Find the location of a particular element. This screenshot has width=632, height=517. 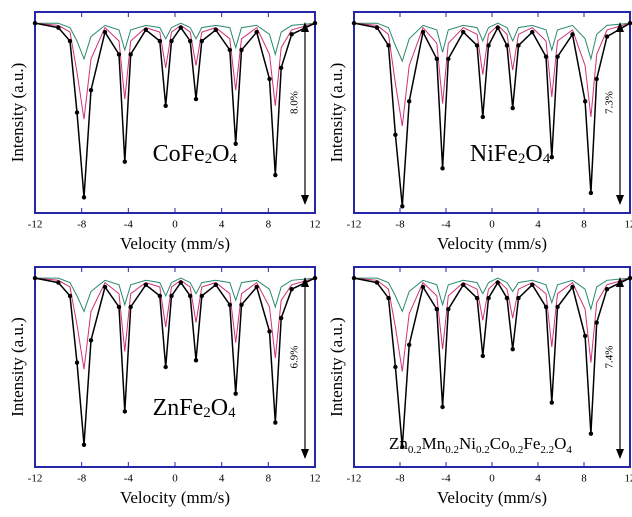

compound-label: Zn0.2Mn0.2Ni0.2Co0.2Fe2.2O4 is located at coordinates (480, 445).